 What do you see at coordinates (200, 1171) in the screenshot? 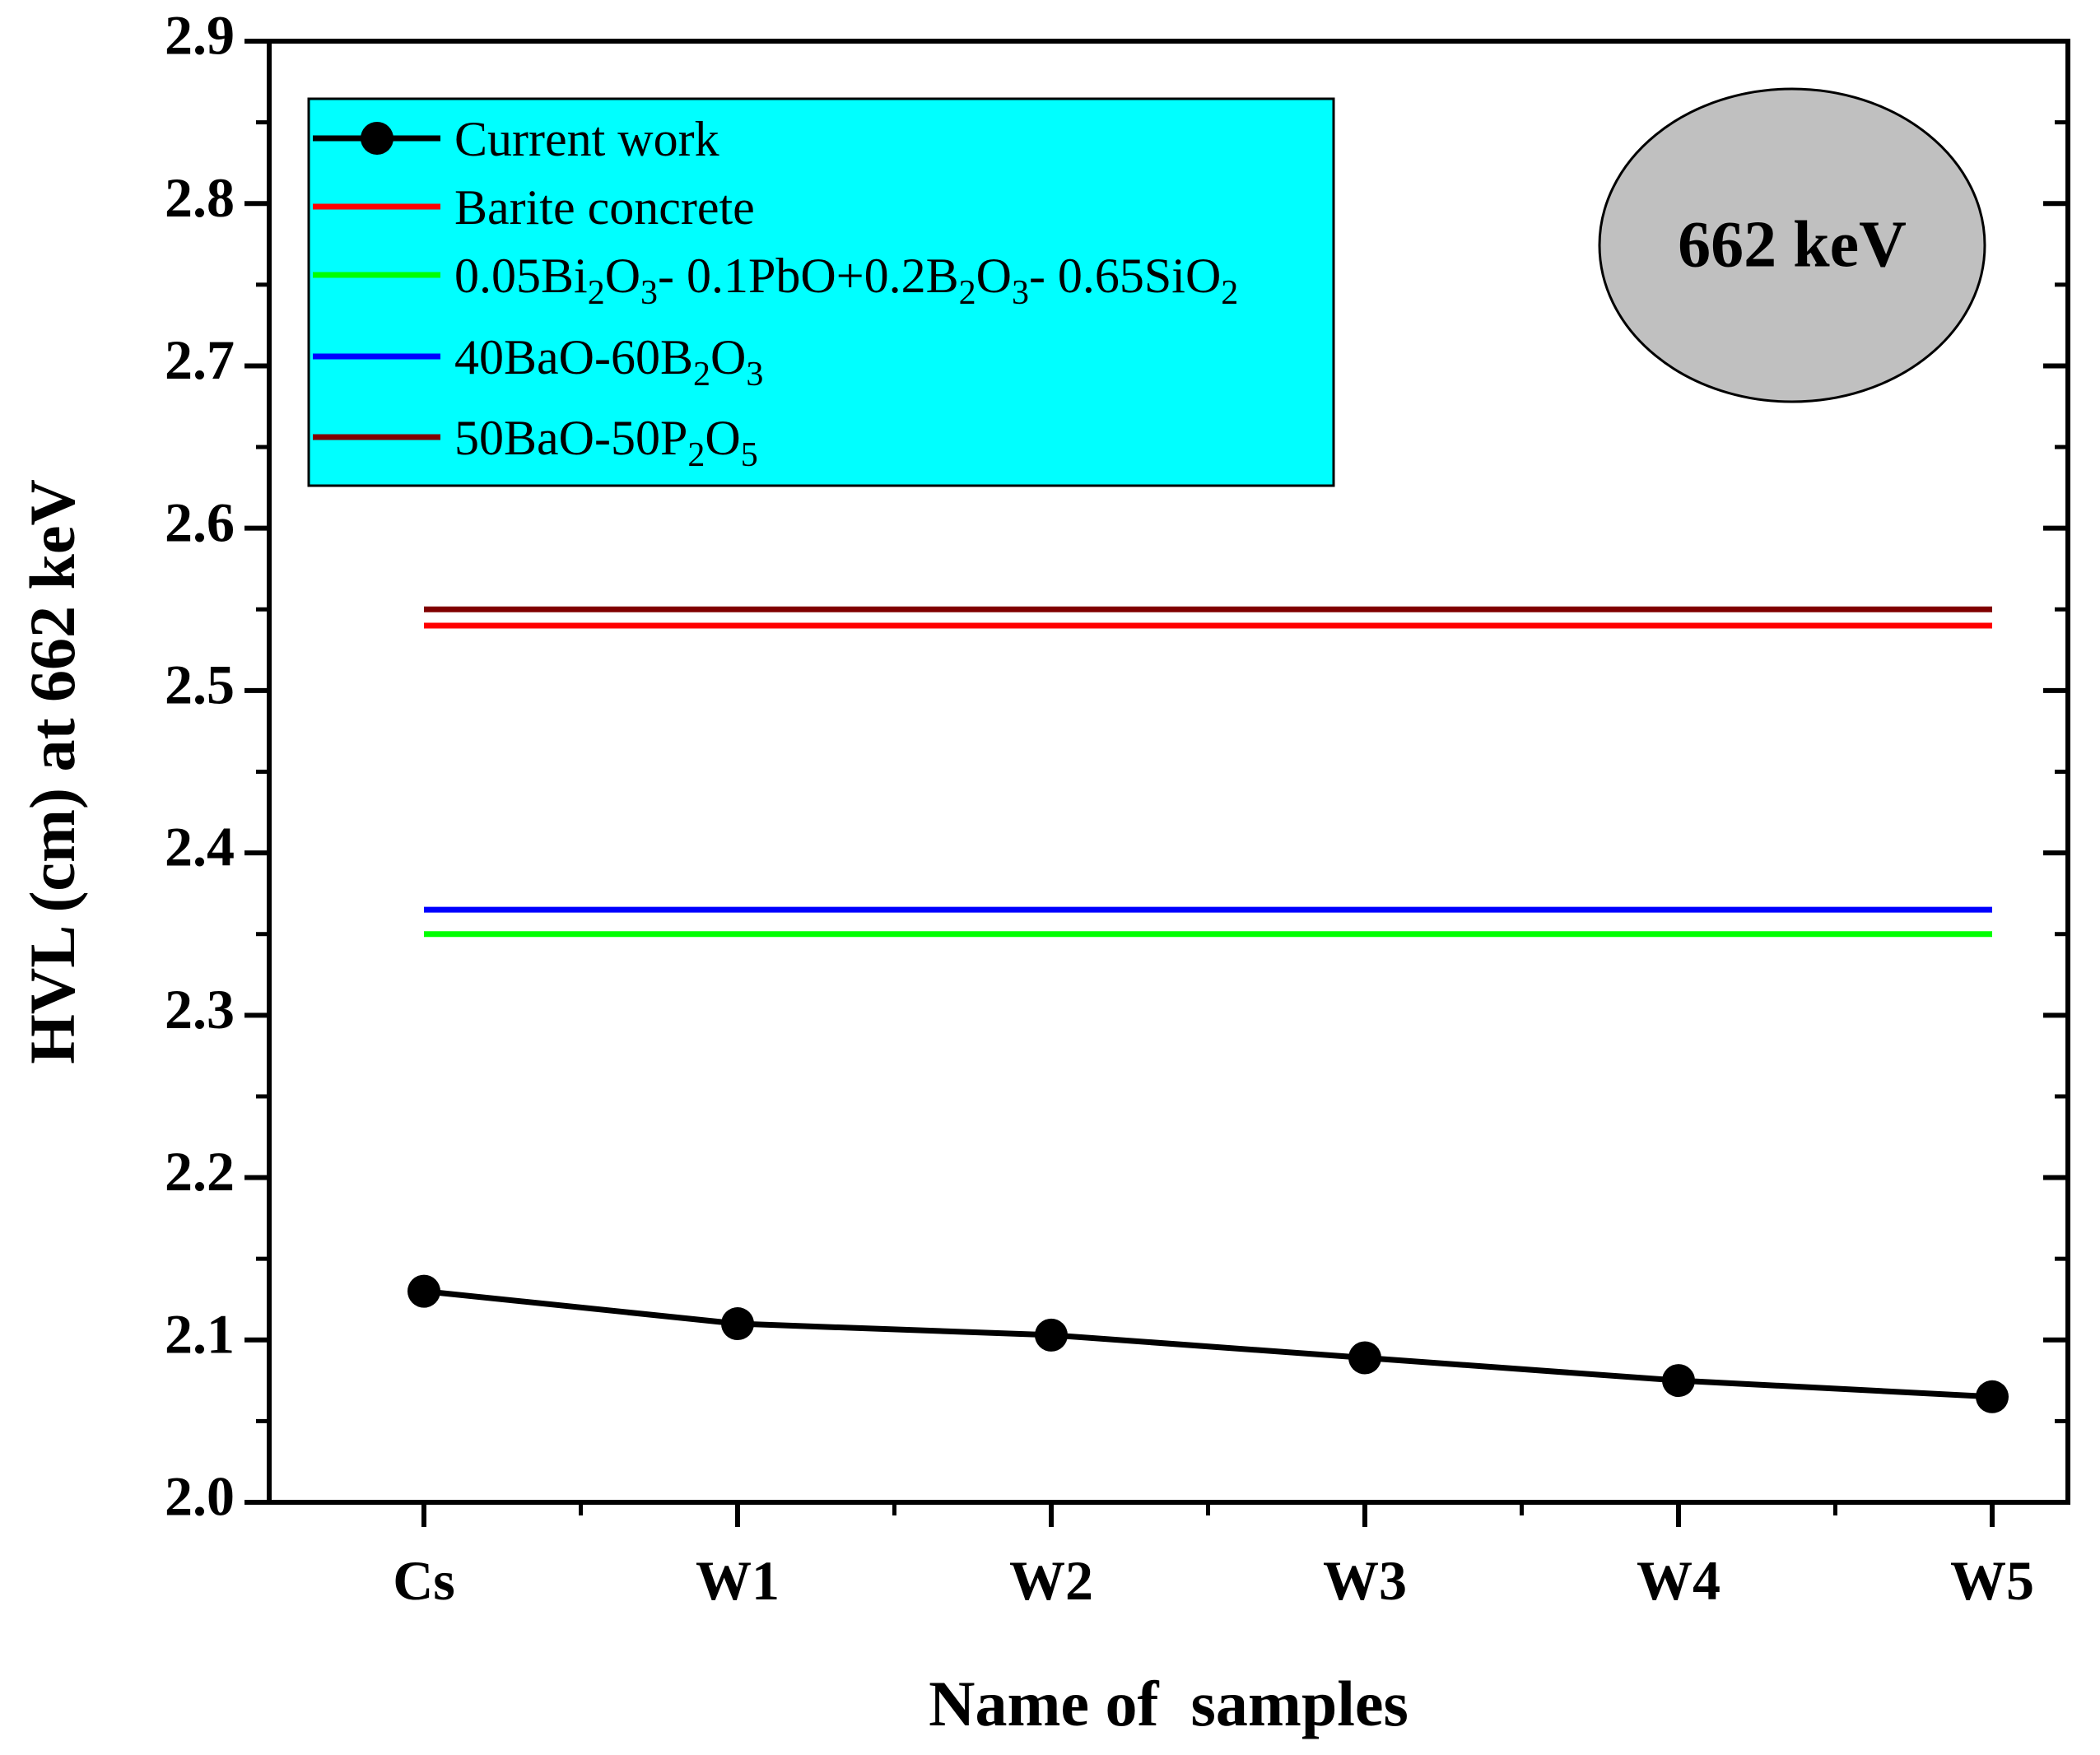
I see `y-tick-label: 2.2` at bounding box center [200, 1171].